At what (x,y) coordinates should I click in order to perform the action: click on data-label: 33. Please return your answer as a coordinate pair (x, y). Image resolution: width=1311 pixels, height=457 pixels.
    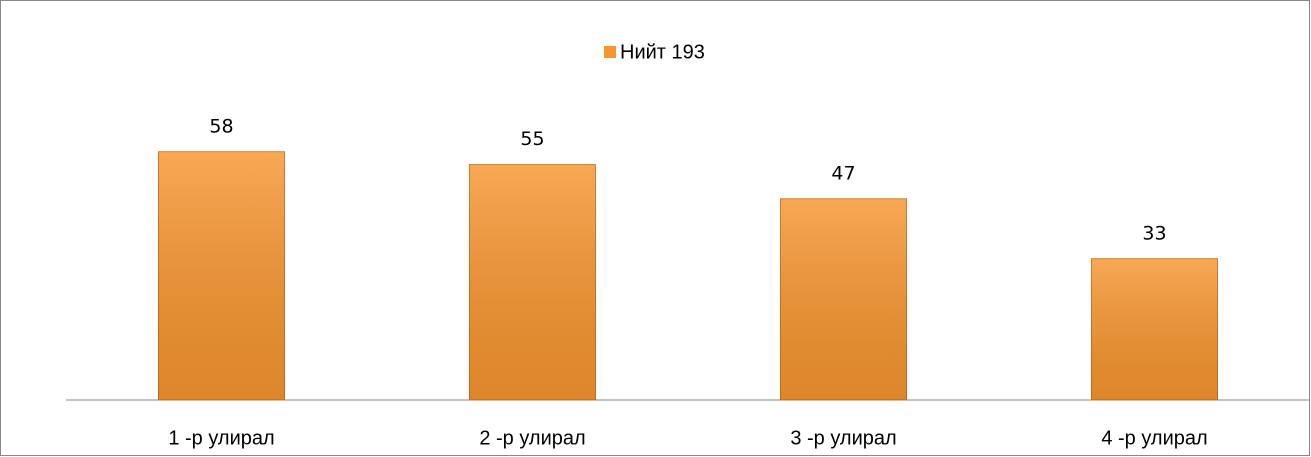
    Looking at the image, I should click on (1154, 233).